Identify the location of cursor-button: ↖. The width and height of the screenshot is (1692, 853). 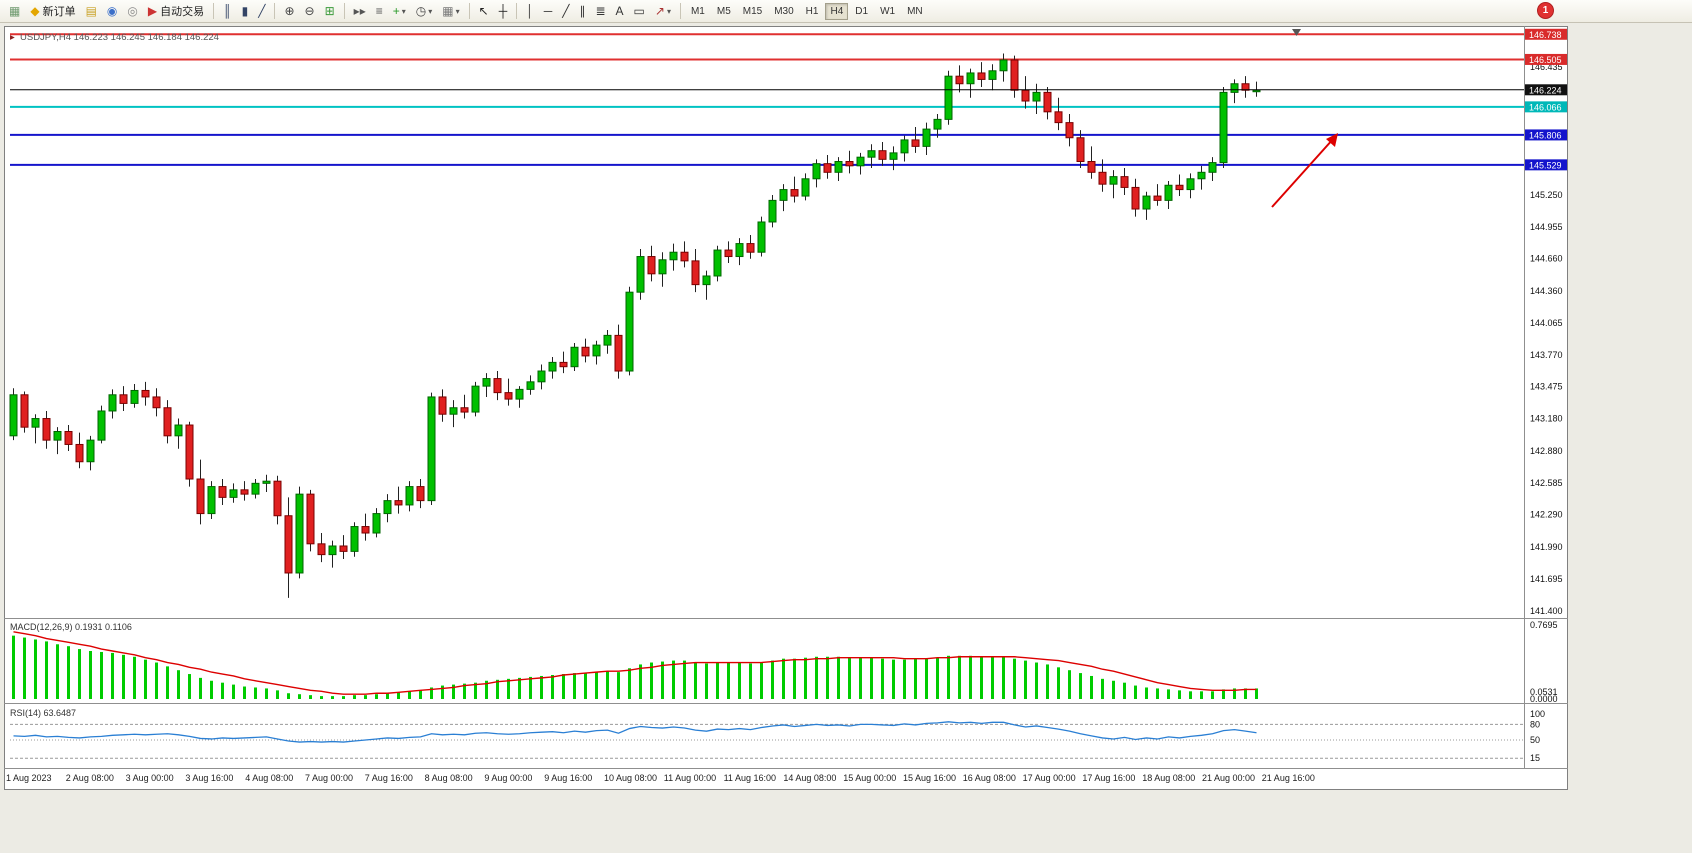
(484, 11).